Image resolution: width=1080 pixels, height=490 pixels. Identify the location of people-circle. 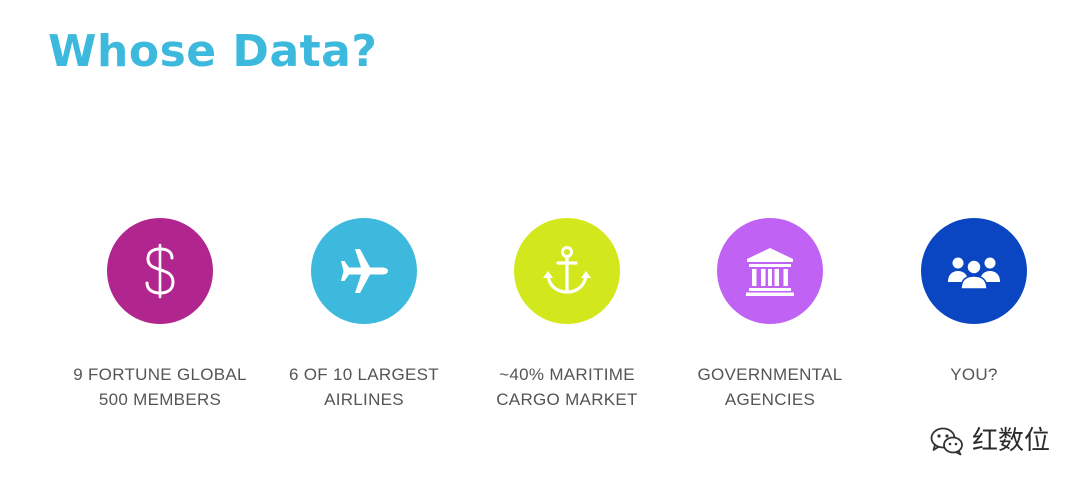
(974, 271).